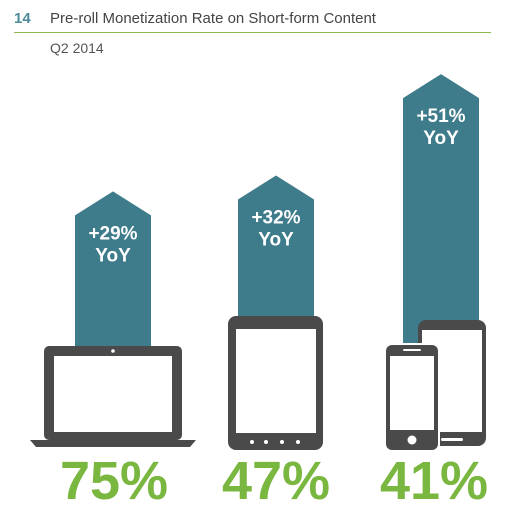  What do you see at coordinates (112, 233) in the screenshot?
I see `yoy-label-0-0: +29%` at bounding box center [112, 233].